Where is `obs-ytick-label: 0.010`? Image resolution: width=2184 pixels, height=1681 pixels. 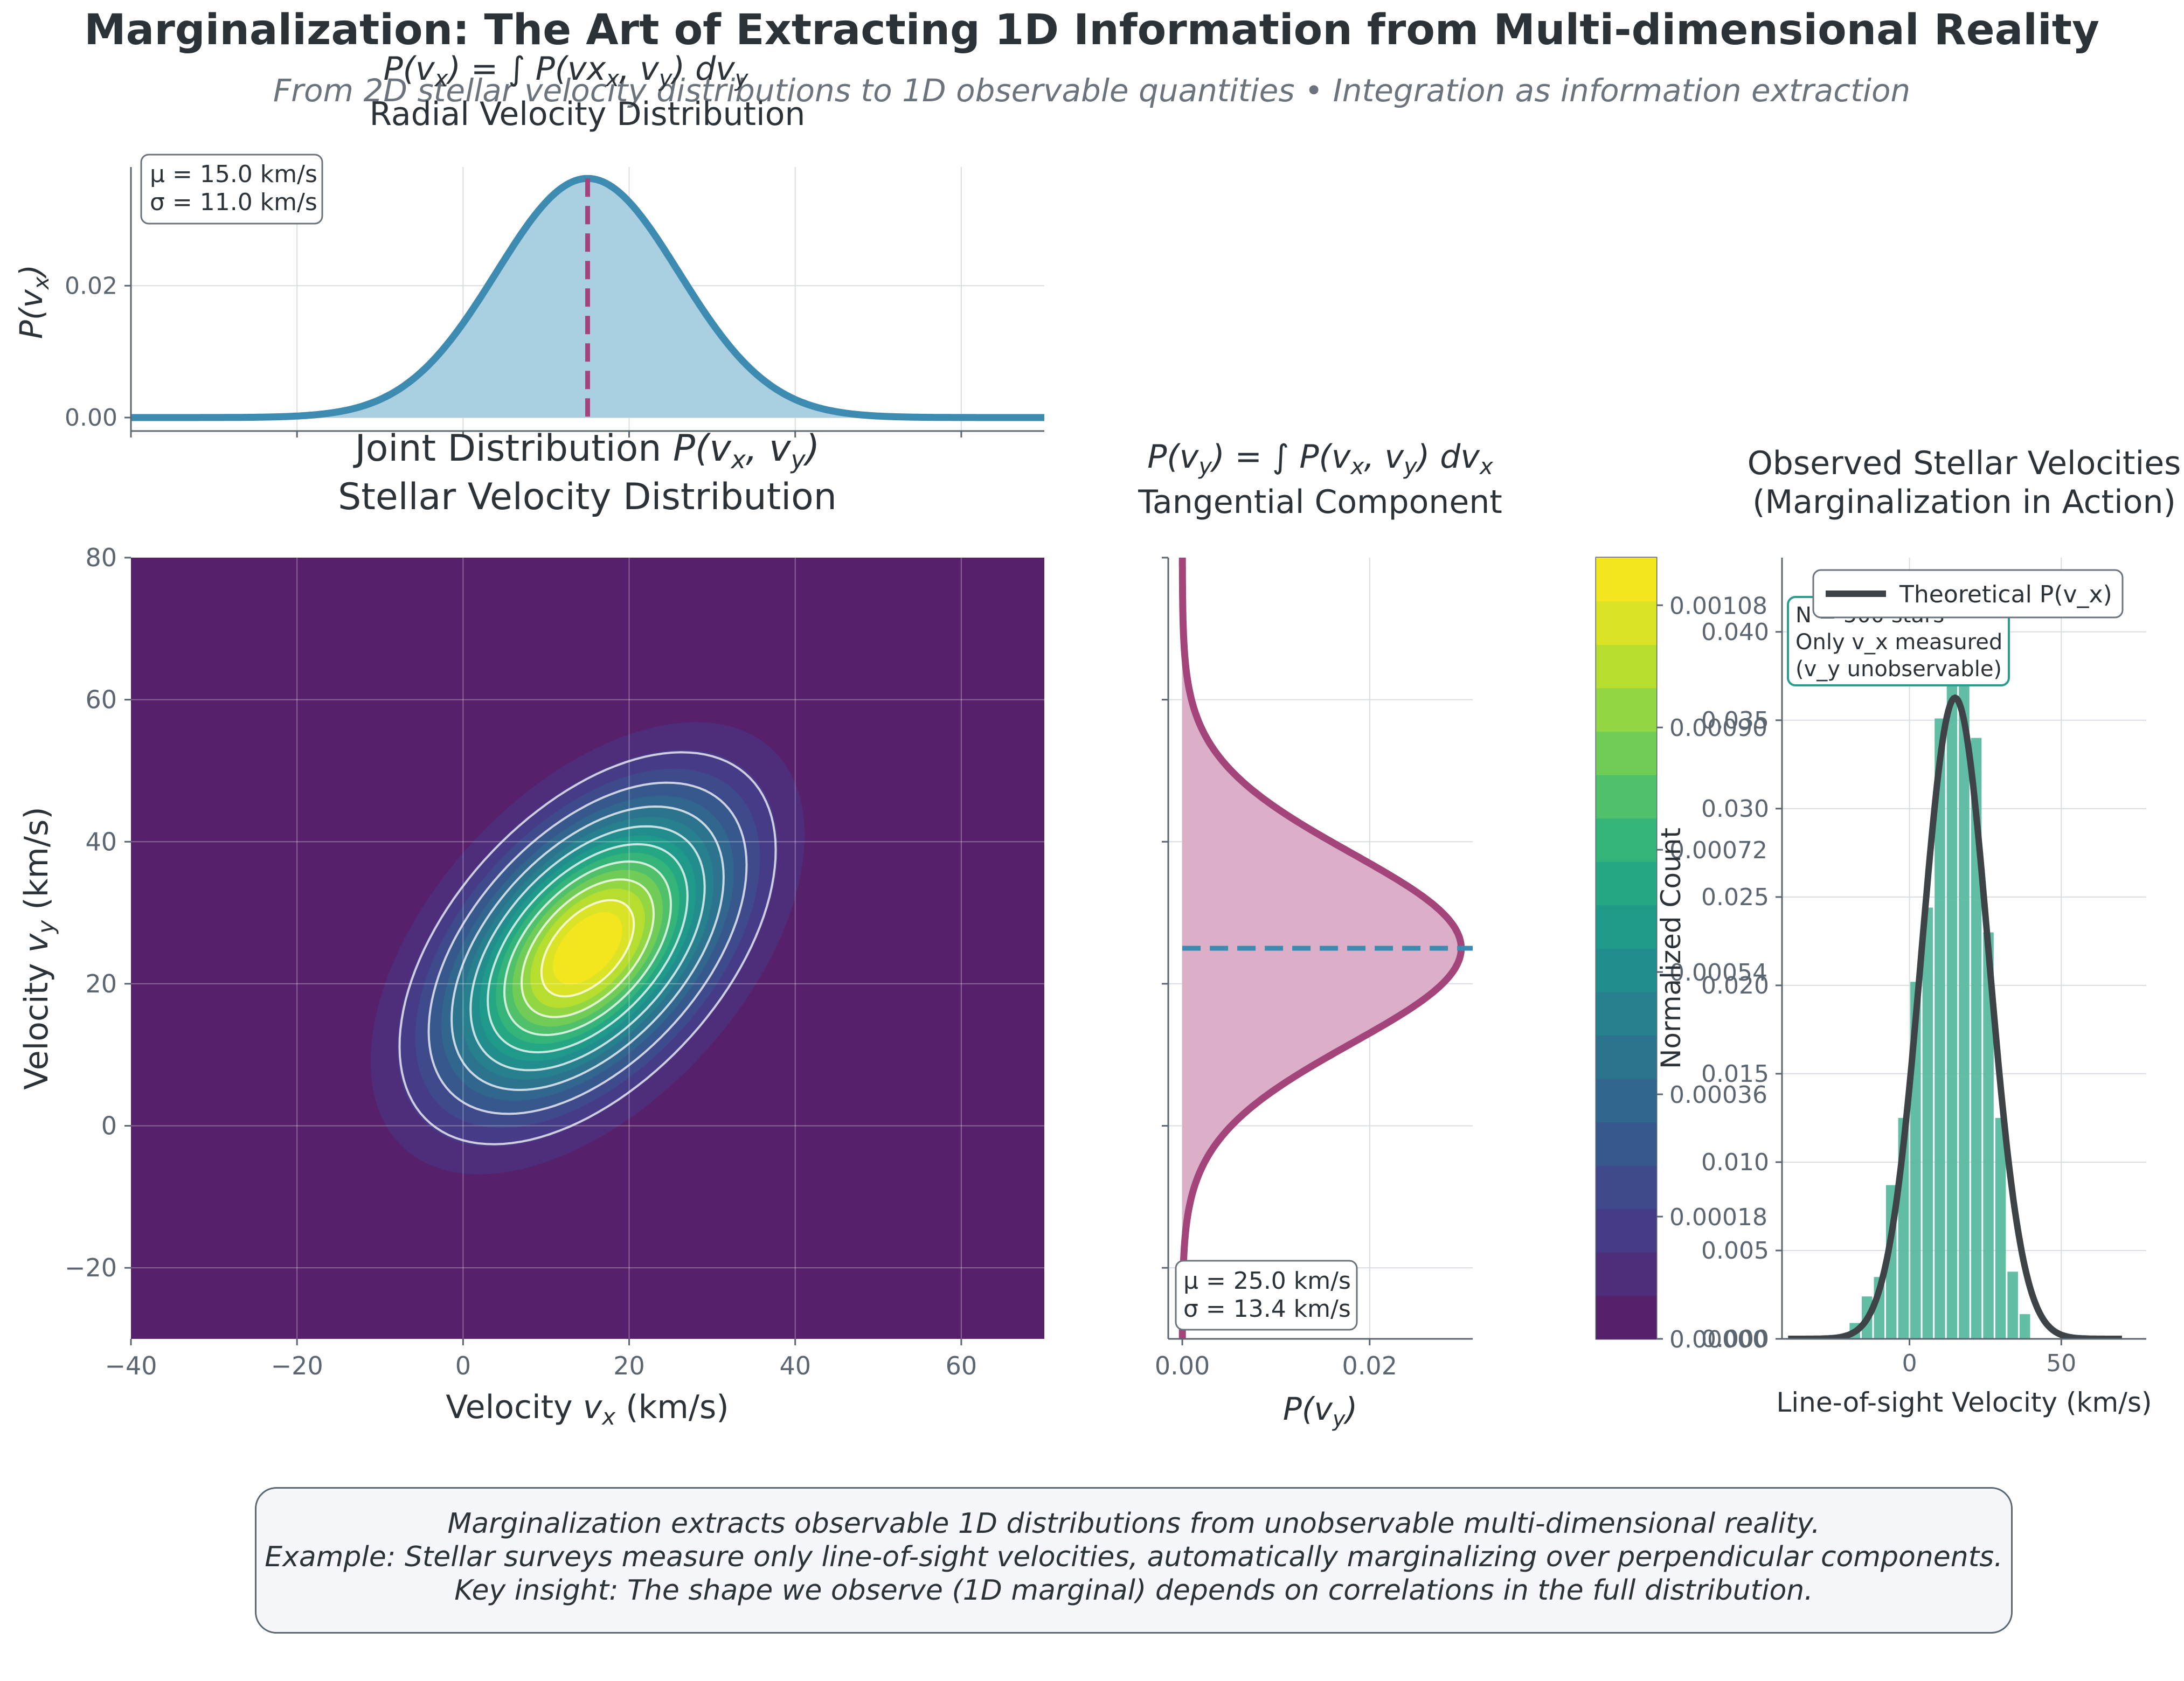
obs-ytick-label: 0.010 is located at coordinates (1735, 1162).